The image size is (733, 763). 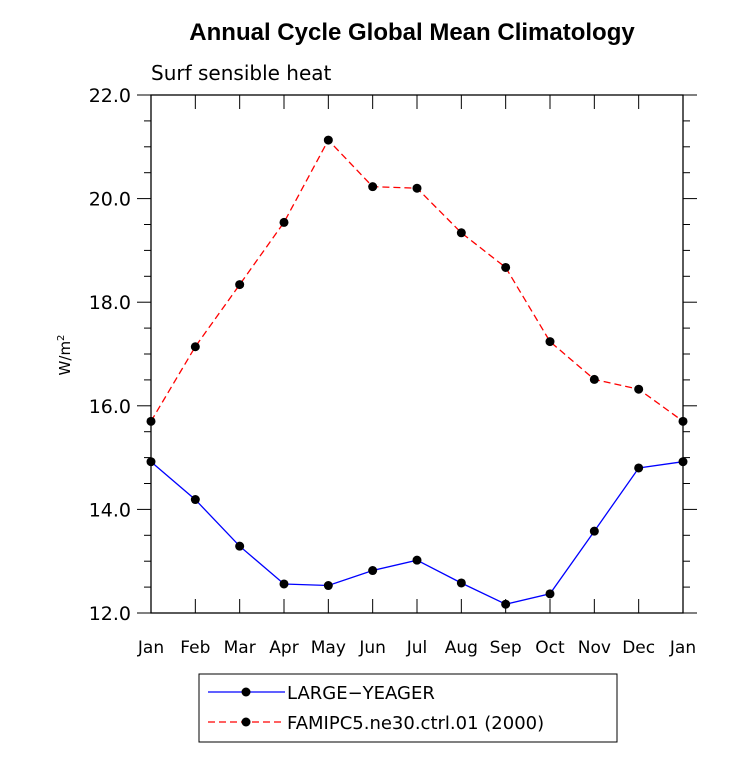 What do you see at coordinates (550, 648) in the screenshot?
I see `x-tick-label: Oct` at bounding box center [550, 648].